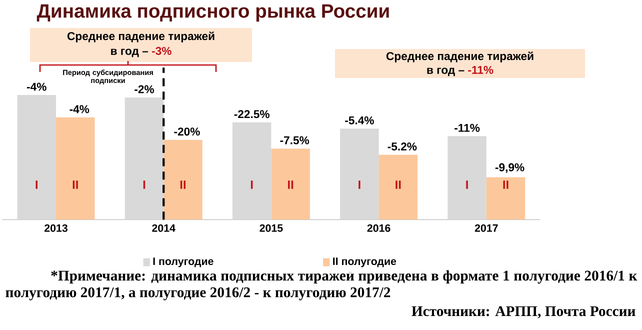 Image resolution: width=642 pixels, height=330 pixels. I want to click on legend-label: II полугодие, so click(364, 263).